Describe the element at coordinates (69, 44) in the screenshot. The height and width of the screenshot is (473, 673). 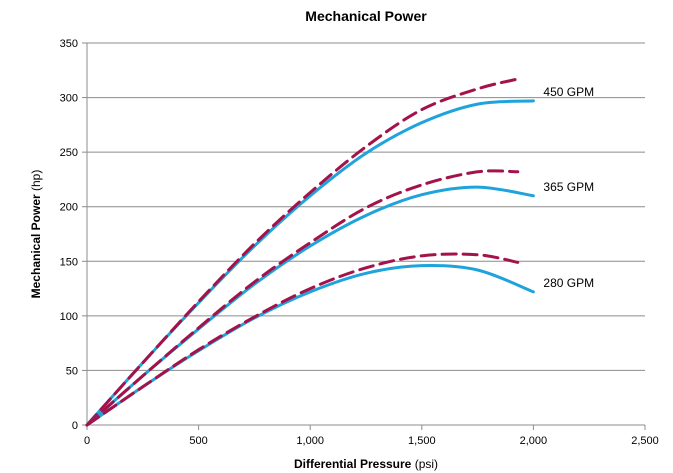
I see `y-tick-label-350: 350` at that location.